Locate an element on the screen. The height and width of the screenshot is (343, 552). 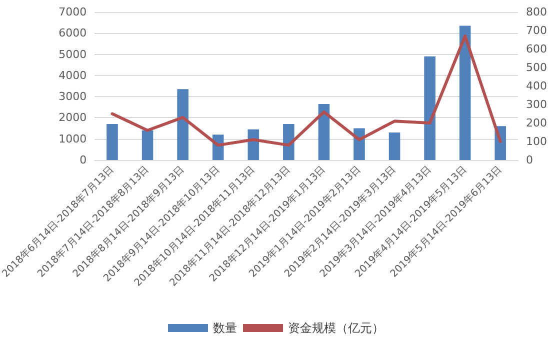
legend-label: 资金规模（亿元） is located at coordinates (336, 328).